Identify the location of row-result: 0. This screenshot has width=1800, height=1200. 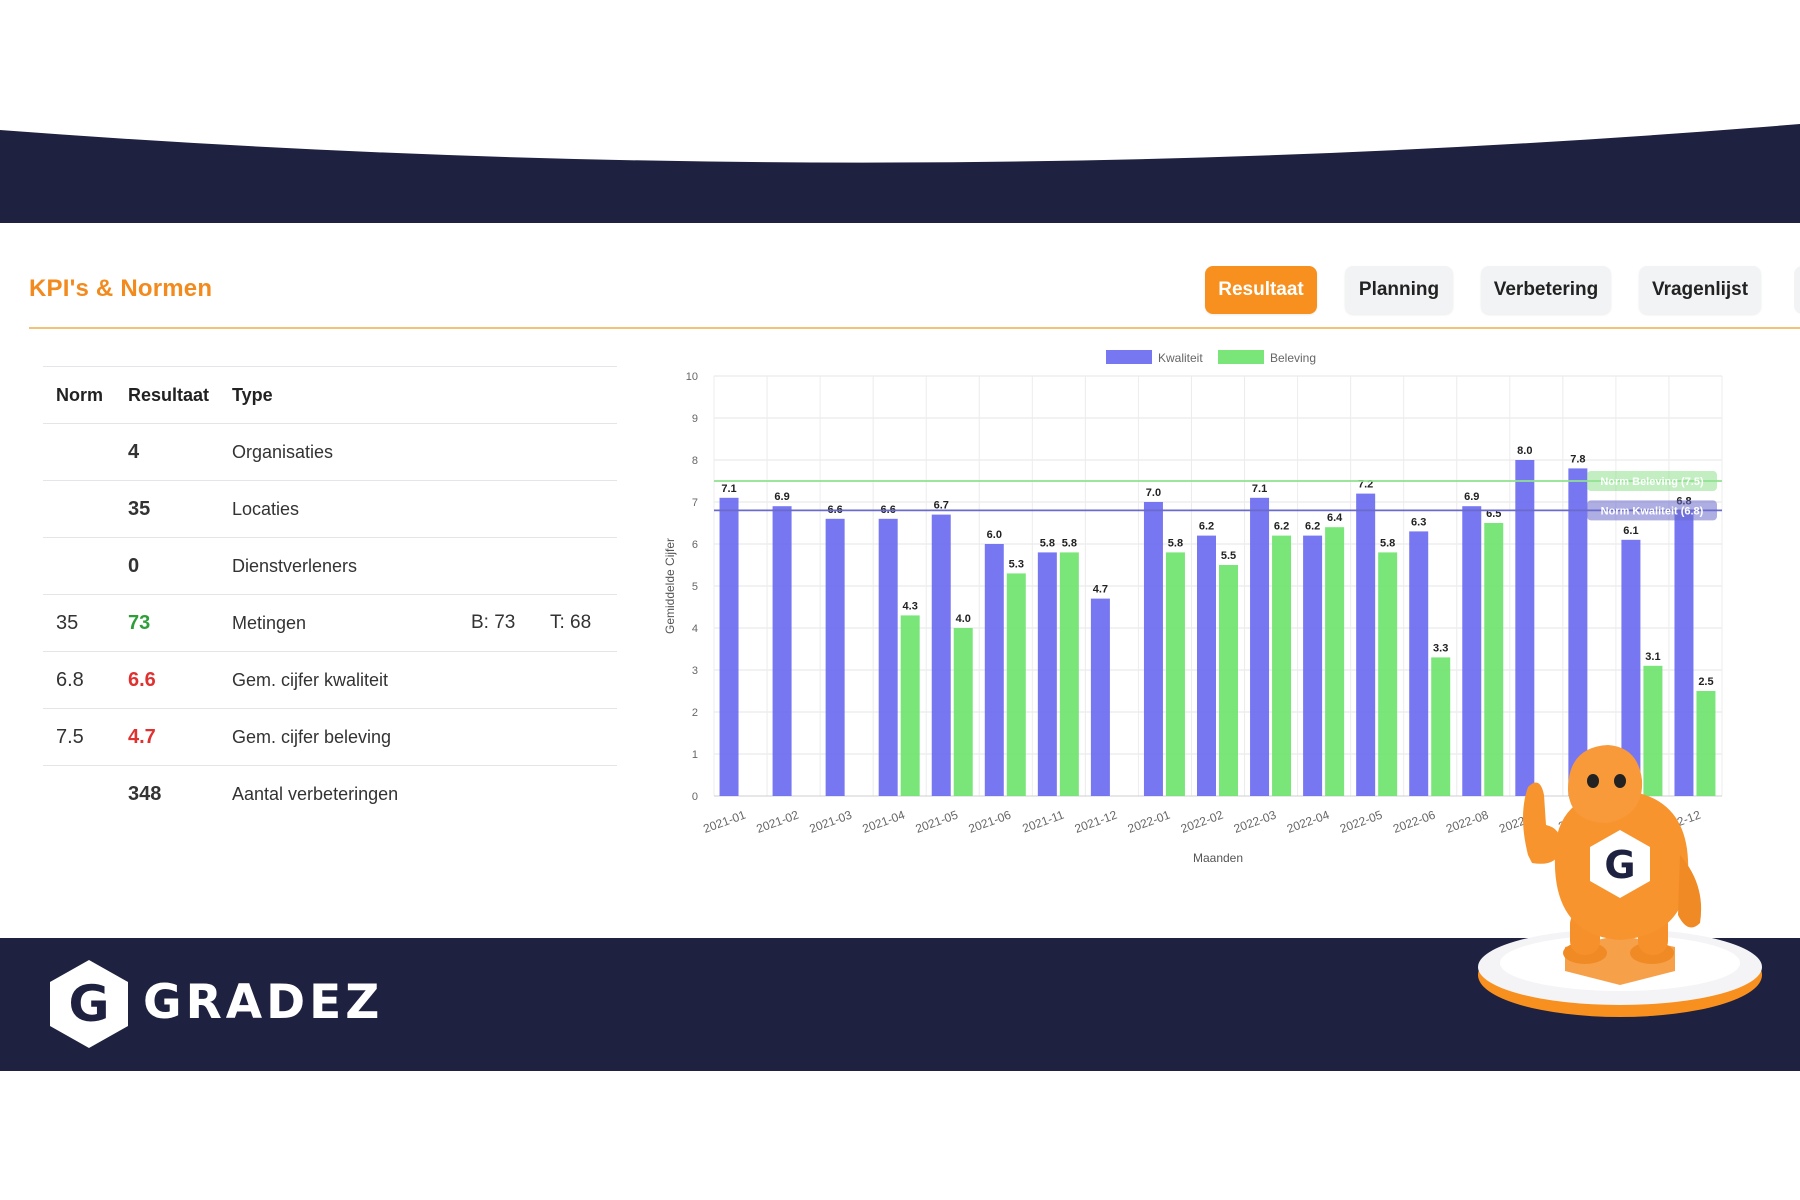
(134, 565).